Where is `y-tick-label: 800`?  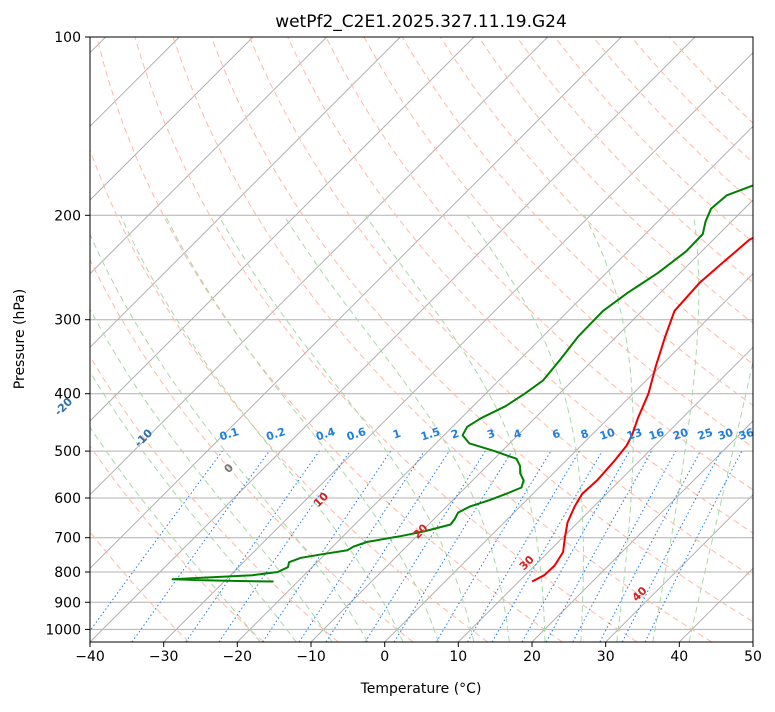
y-tick-label: 800 is located at coordinates (67, 573).